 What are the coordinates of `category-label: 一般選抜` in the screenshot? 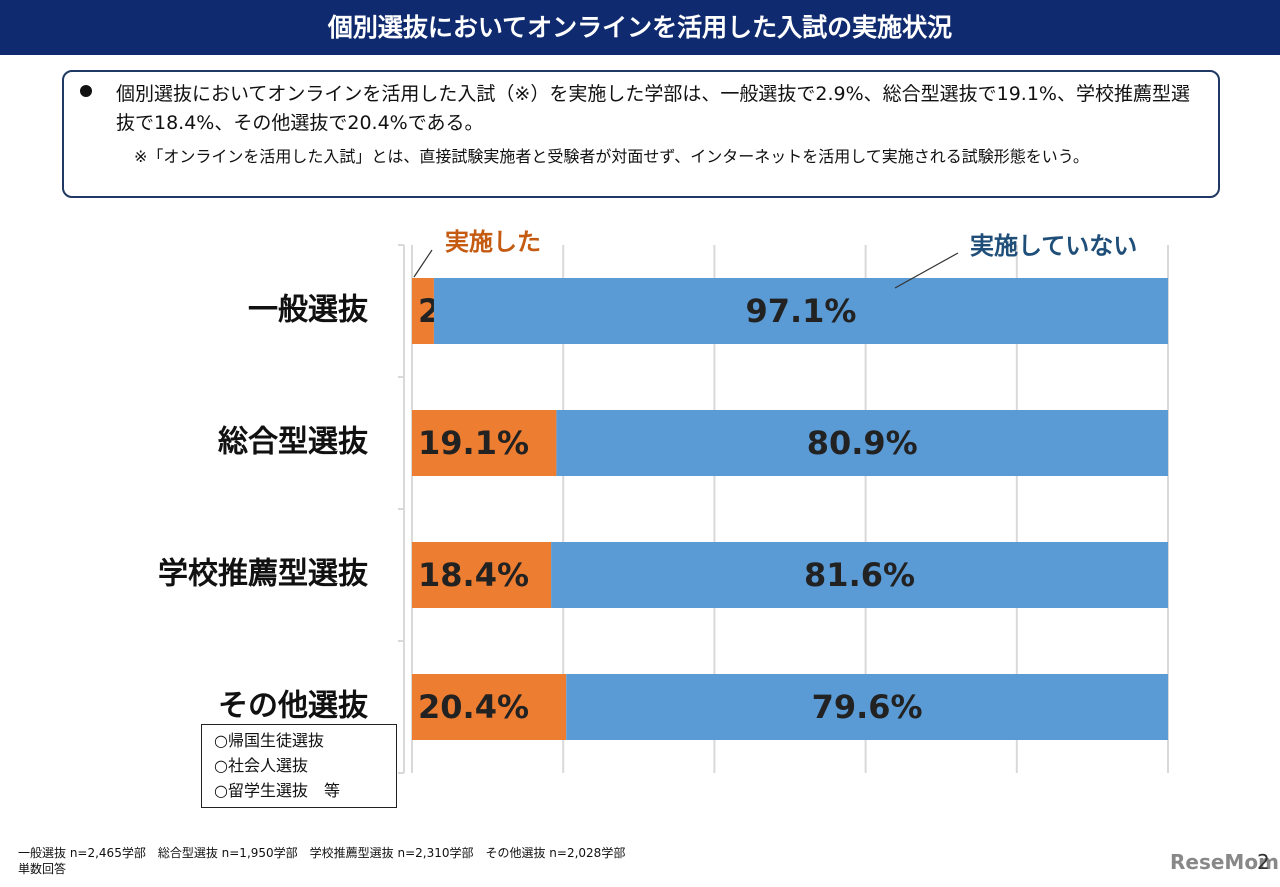 It's located at (308, 310).